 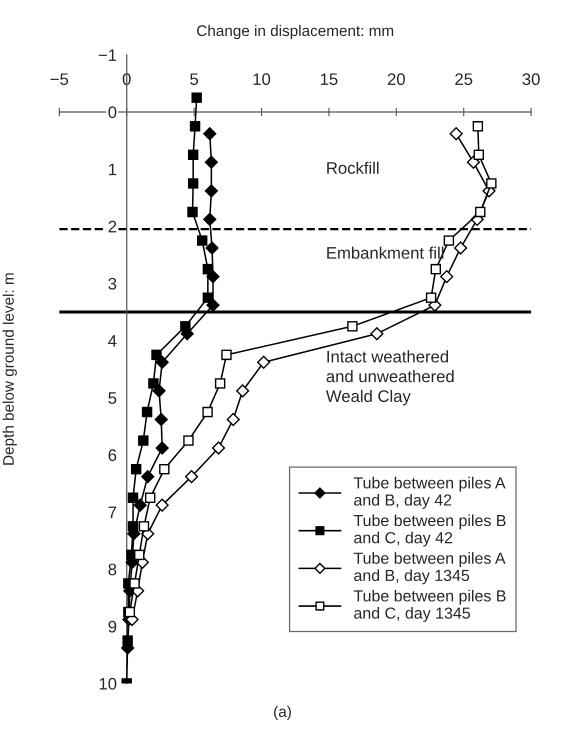 What do you see at coordinates (112, 226) in the screenshot?
I see `y-tick-label: 2` at bounding box center [112, 226].